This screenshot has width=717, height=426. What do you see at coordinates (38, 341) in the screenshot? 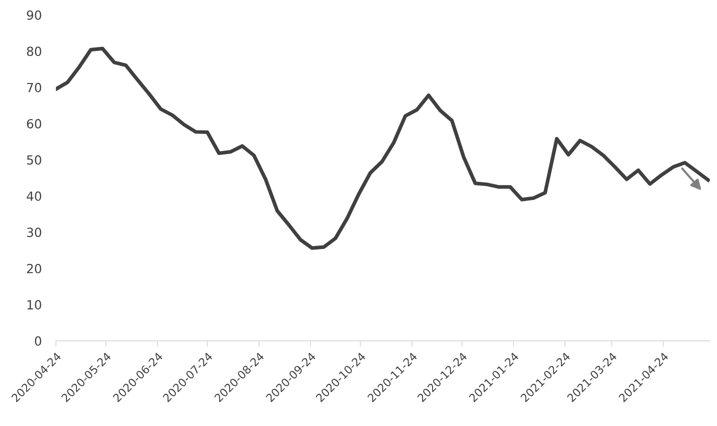
I see `y-tick-label: 0` at bounding box center [38, 341].